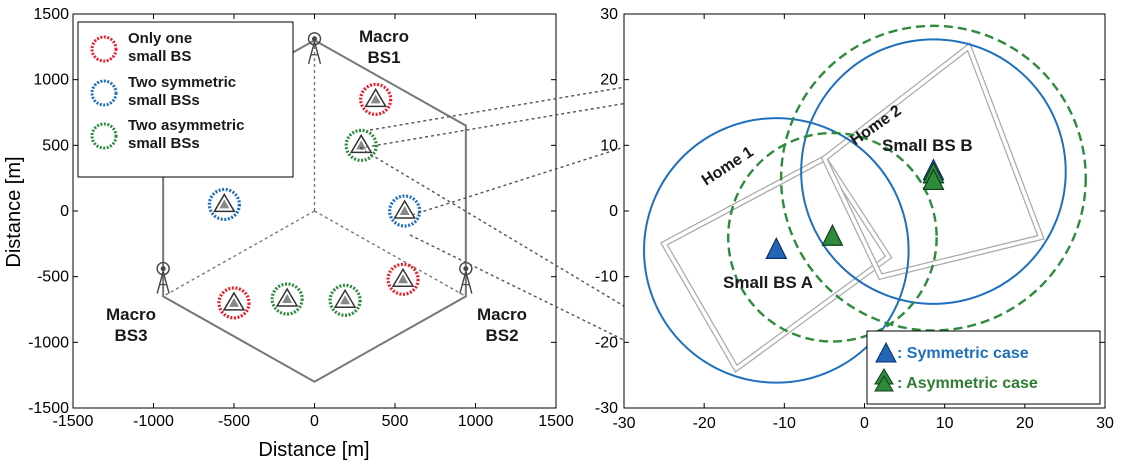 This screenshot has height=466, width=1123. I want to click on y-tick-label: -1500, so click(48, 408).